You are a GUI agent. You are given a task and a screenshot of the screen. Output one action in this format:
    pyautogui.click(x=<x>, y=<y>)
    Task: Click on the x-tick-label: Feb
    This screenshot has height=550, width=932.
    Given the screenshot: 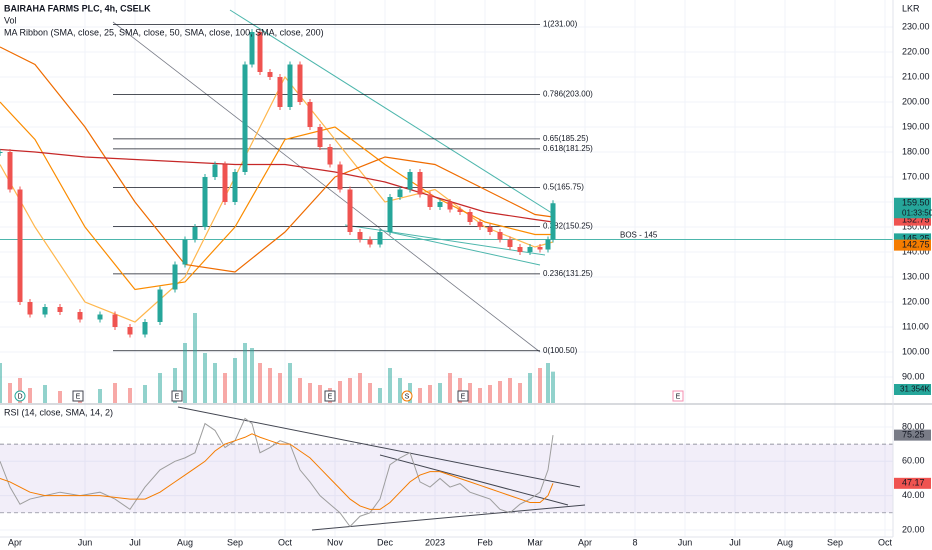 What is the action you would take?
    pyautogui.click(x=485, y=542)
    